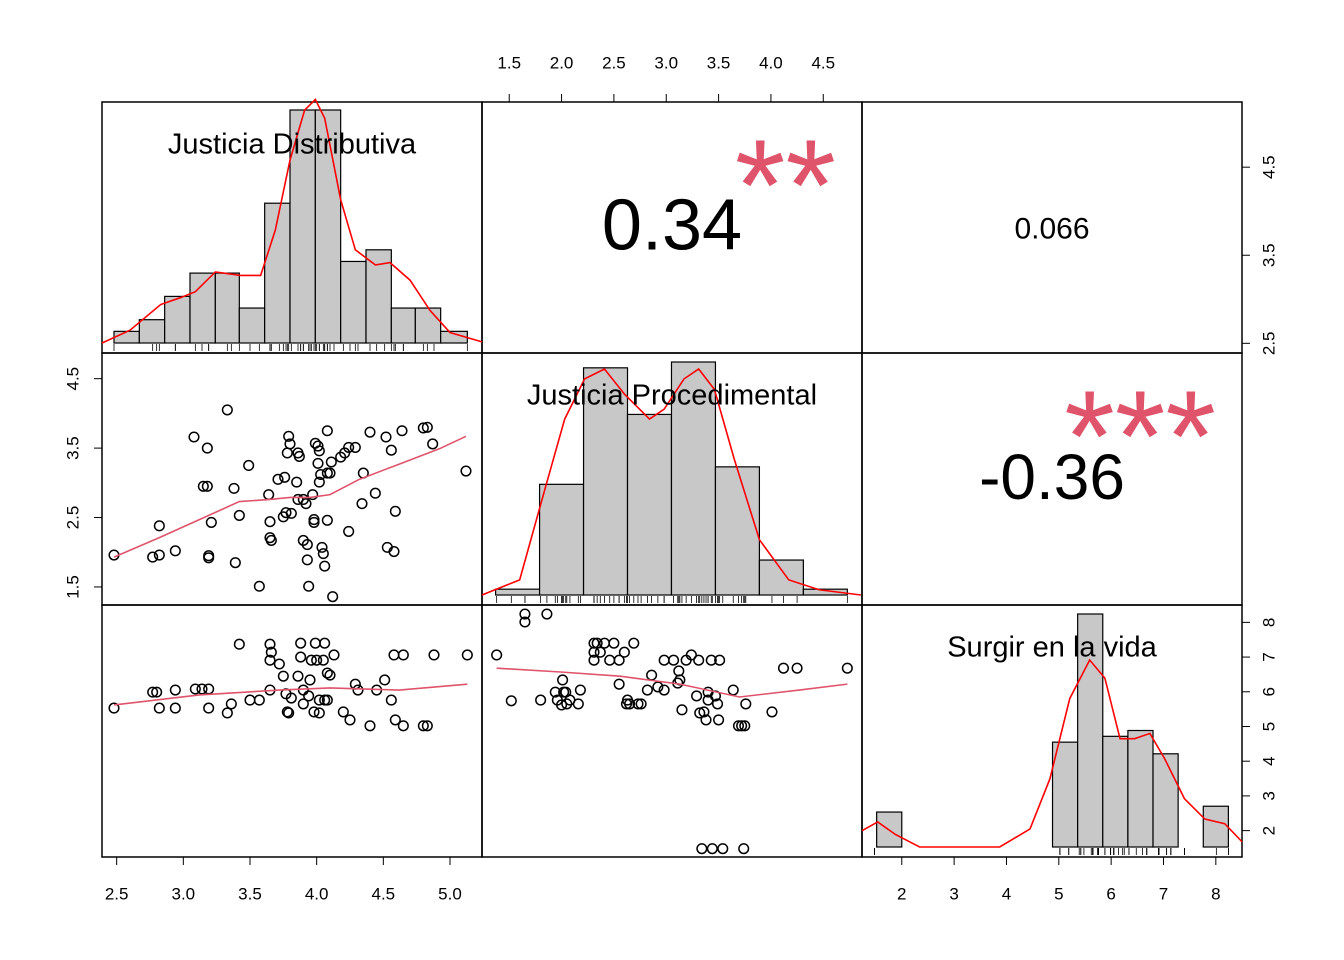 This screenshot has width=1344, height=960. What do you see at coordinates (1268, 830) in the screenshot?
I see `y-tick-label: 2` at bounding box center [1268, 830].